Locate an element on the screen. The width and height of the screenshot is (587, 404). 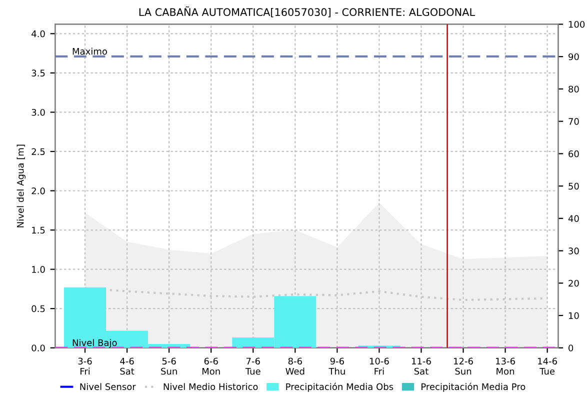
y2-tick-label: 30 is located at coordinates (573, 250).